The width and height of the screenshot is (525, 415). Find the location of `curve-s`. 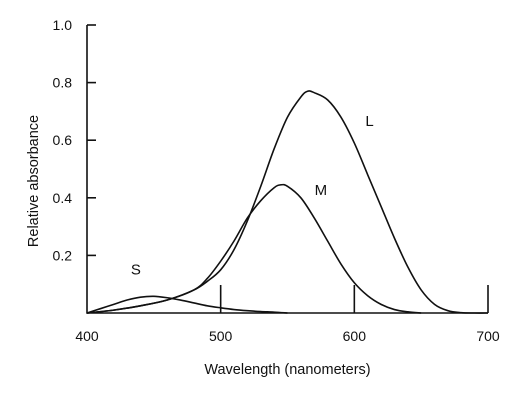

curve-s is located at coordinates (187, 304).